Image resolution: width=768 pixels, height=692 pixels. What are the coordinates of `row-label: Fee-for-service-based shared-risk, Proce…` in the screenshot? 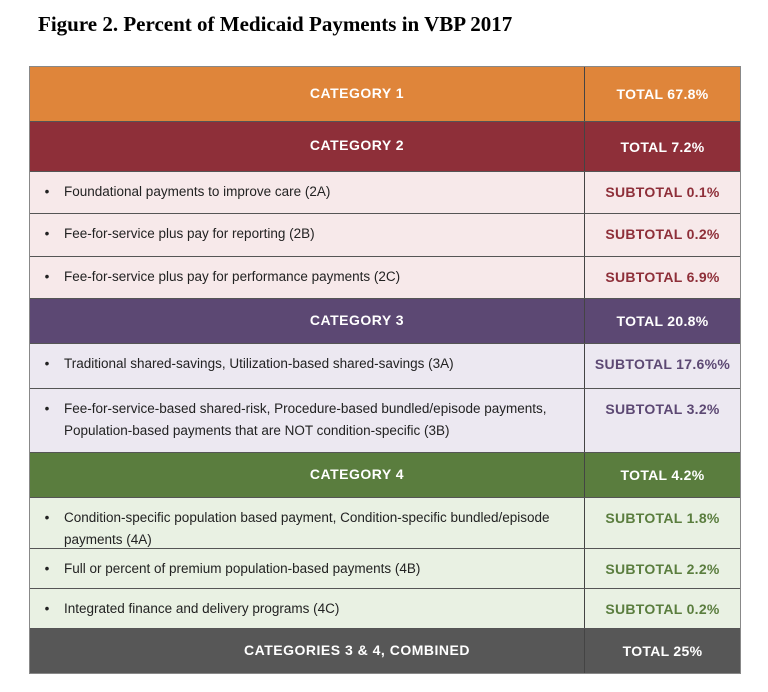 It's located at (305, 419).